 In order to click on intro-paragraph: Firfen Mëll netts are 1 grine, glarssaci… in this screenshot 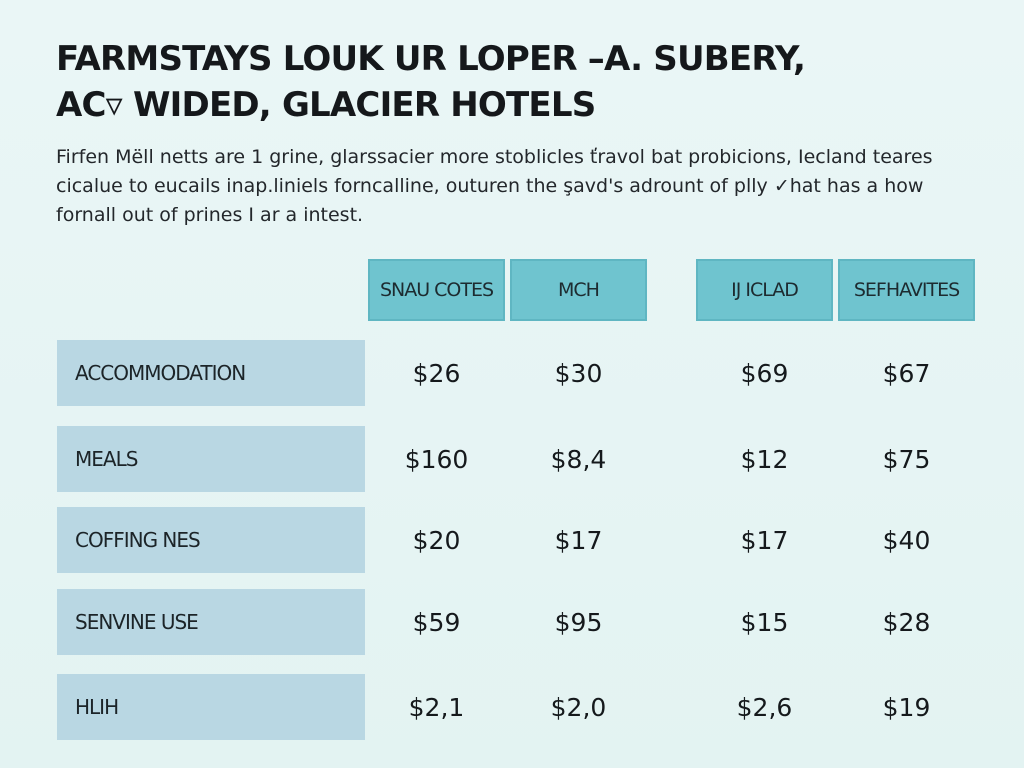, I will do `click(506, 186)`.